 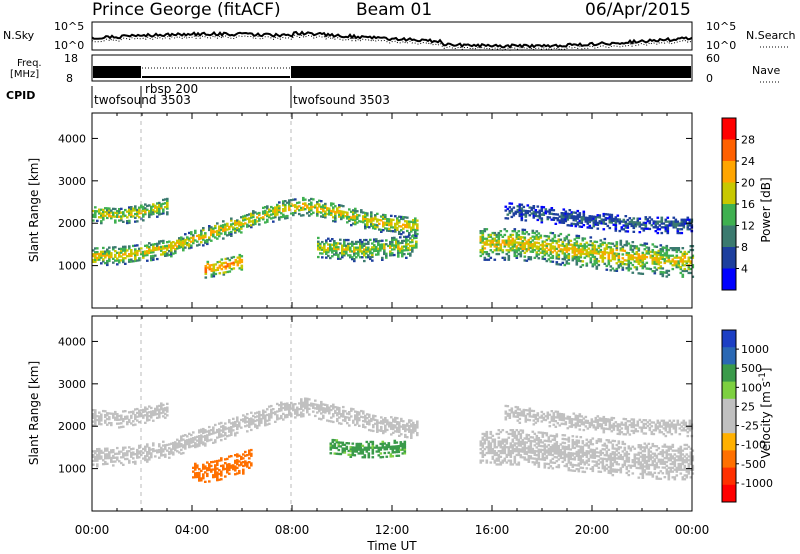 I want to click on cpid-segment-2: rbsp 200, so click(x=171, y=89).